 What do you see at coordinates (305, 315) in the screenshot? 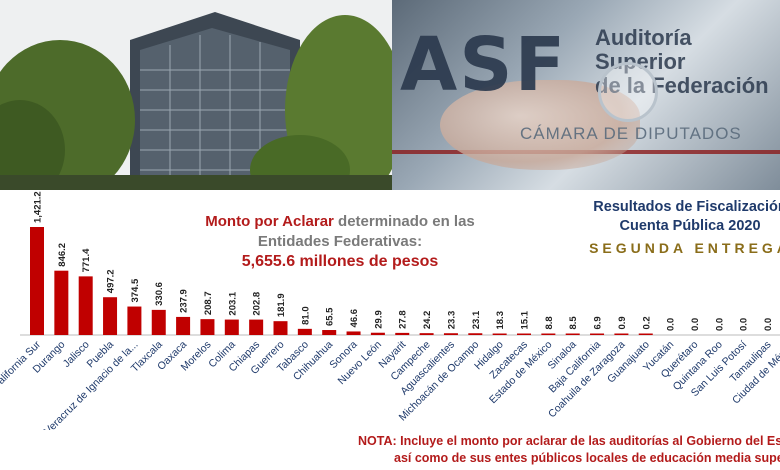
I see `value-label: 81.0` at bounding box center [305, 315].